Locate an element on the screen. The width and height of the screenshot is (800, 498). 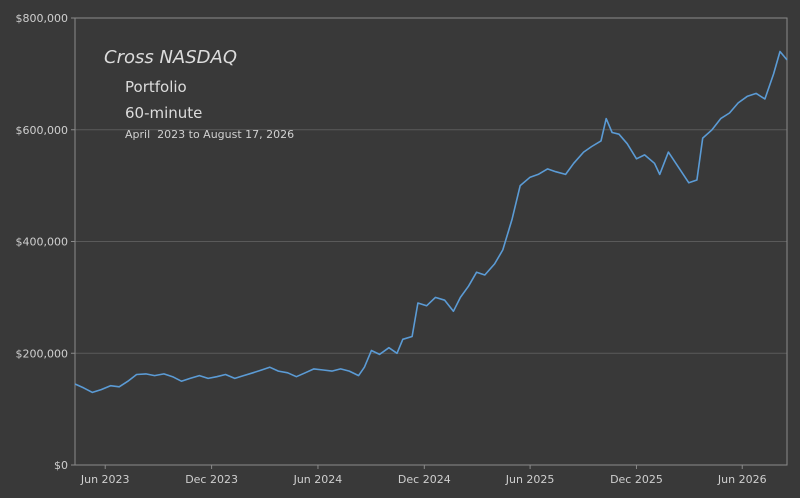
x-tick-label: Jun 2024 is located at coordinates (318, 479).